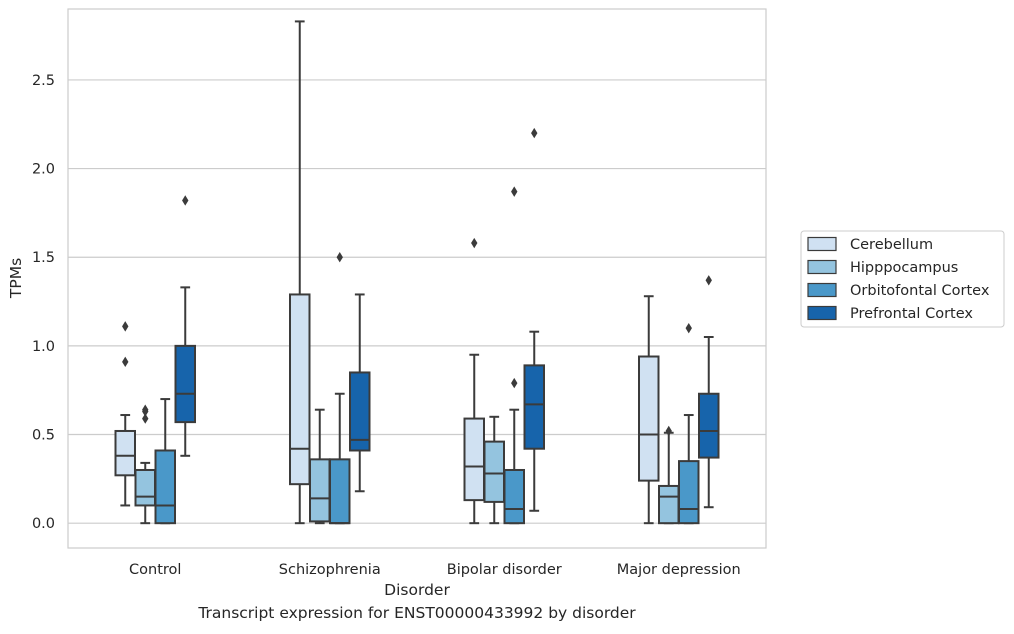 The image size is (1014, 634). What do you see at coordinates (417, 590) in the screenshot?
I see `x-axis-title: Disorder` at bounding box center [417, 590].